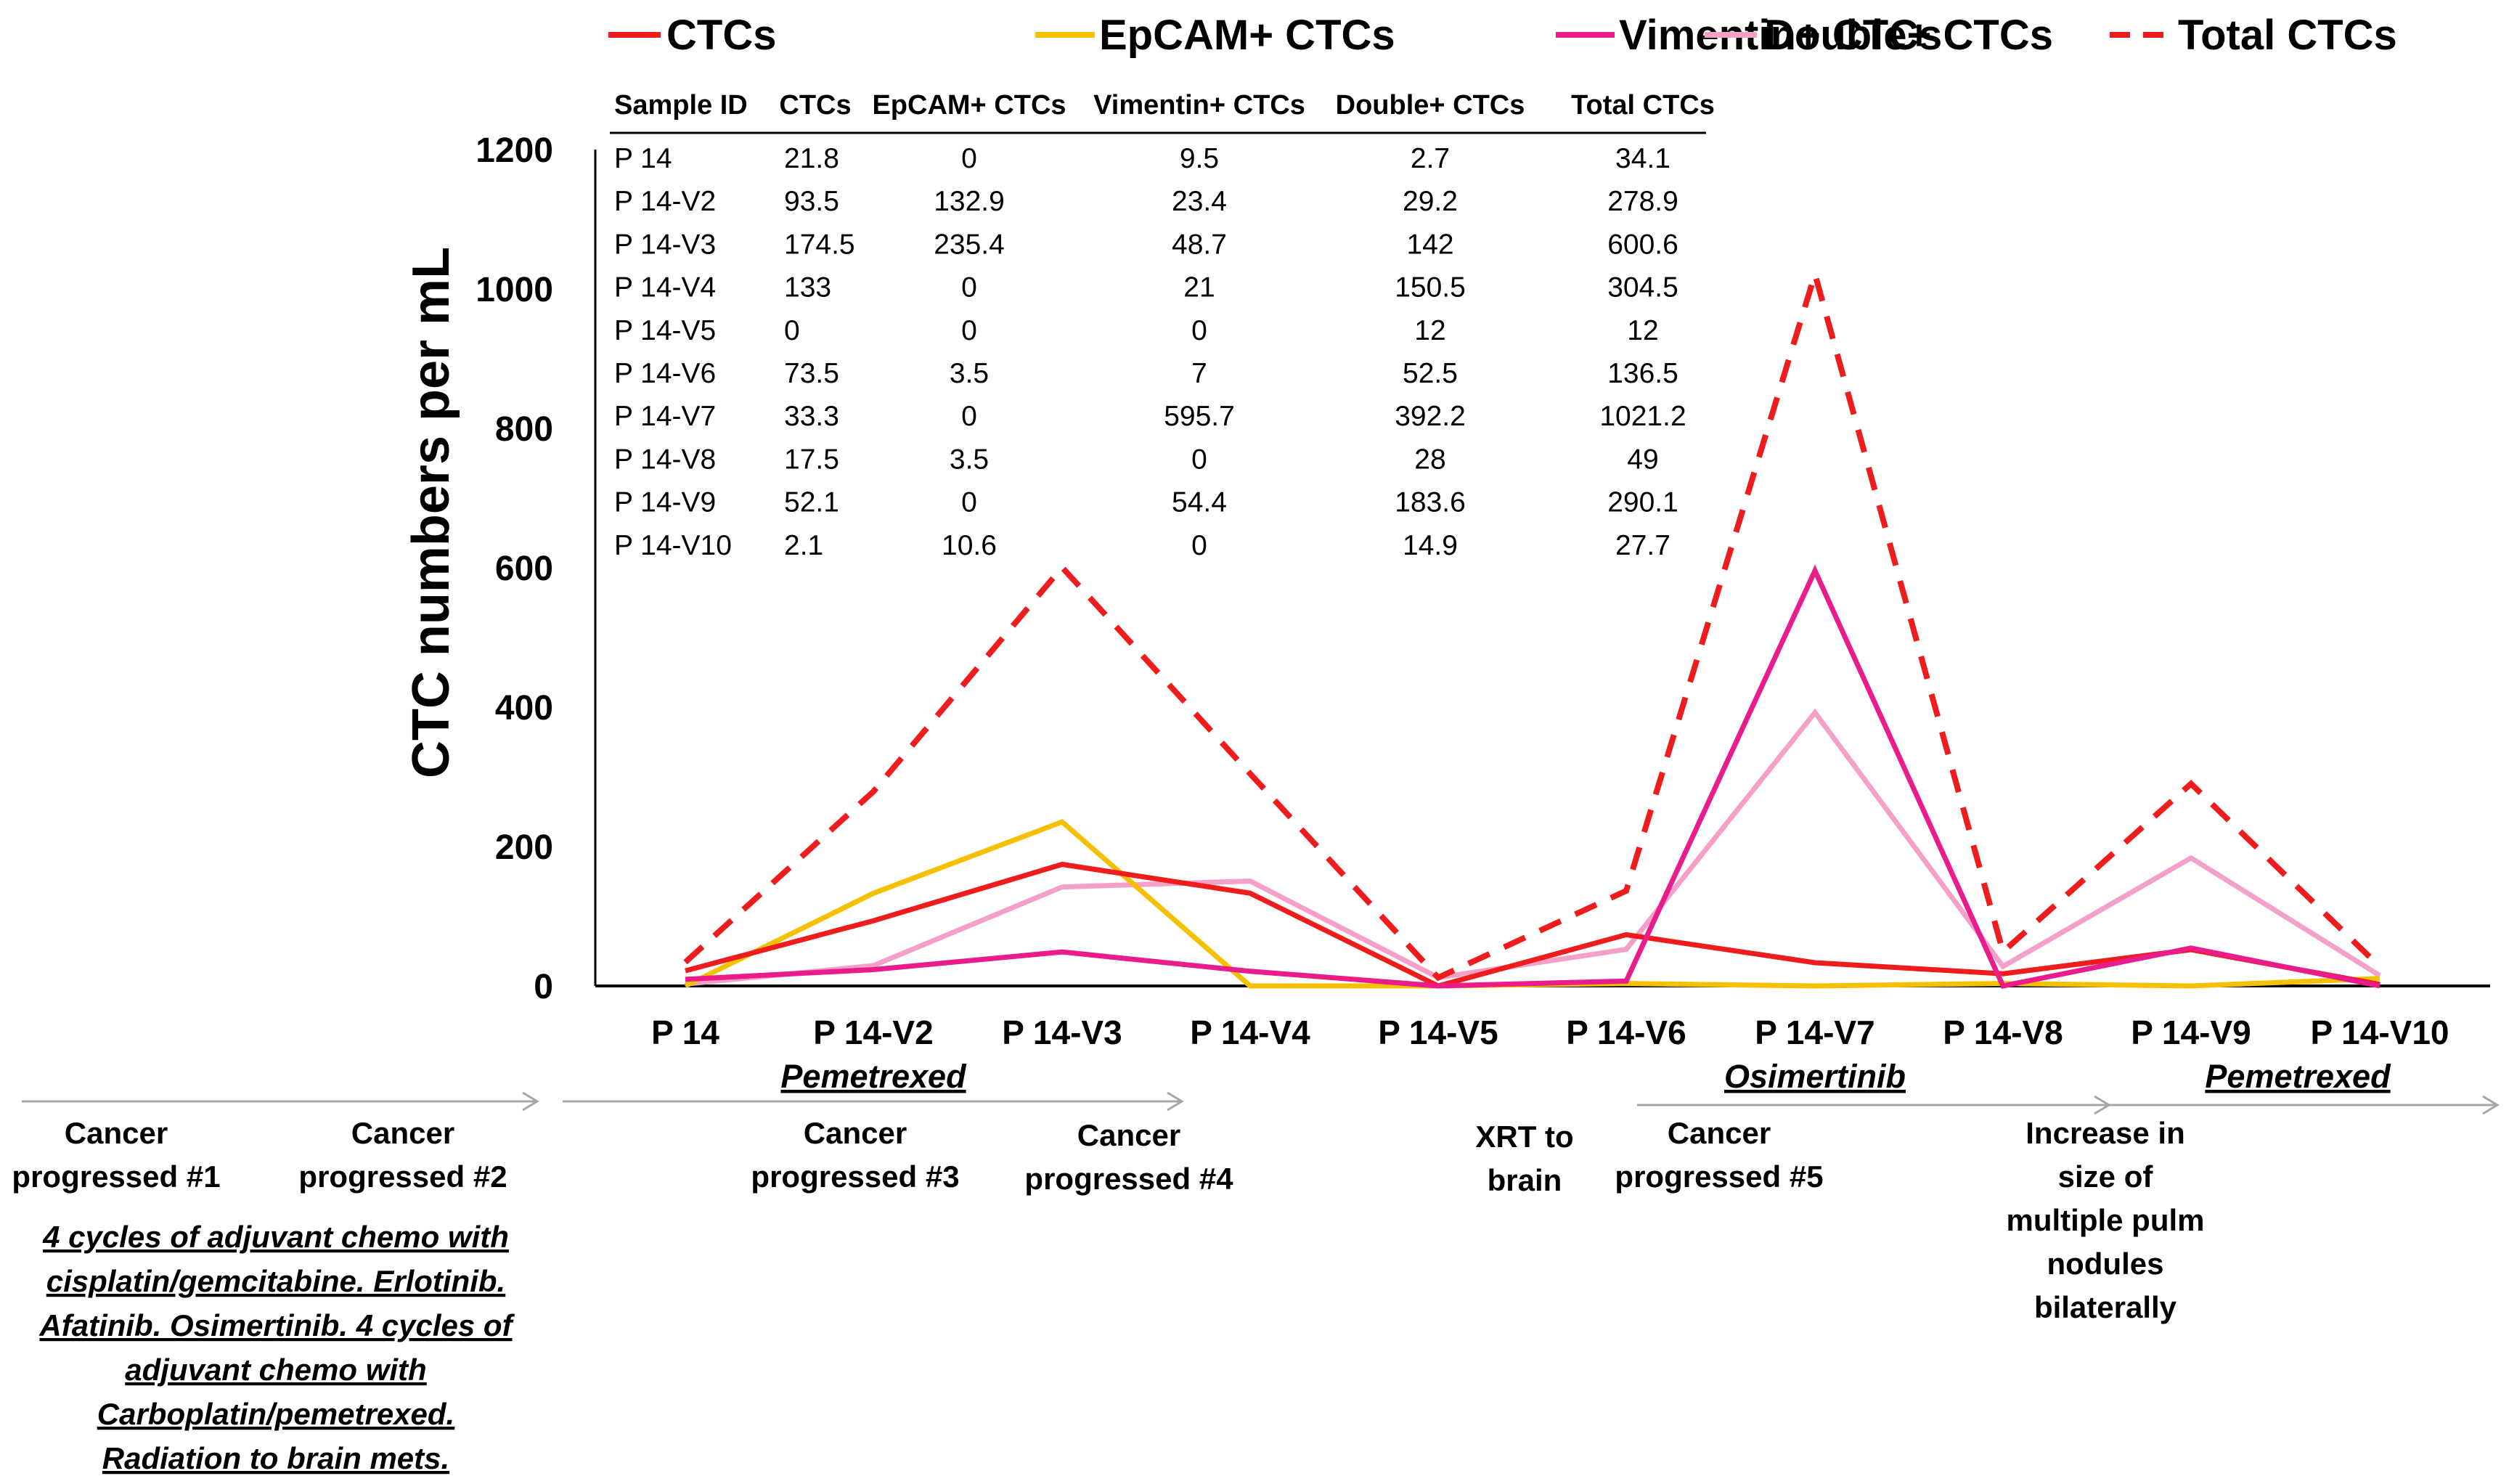 The image size is (2509, 1484). Describe the element at coordinates (1815, 1076) in the screenshot. I see `treatment-label-osimertinib: Osimertinib` at that location.